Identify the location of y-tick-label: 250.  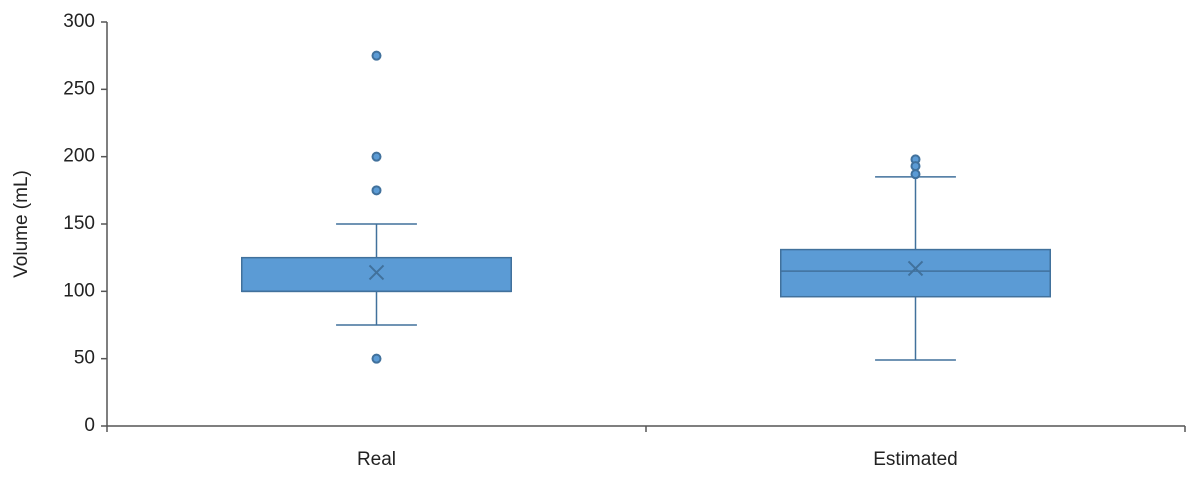
(79, 88).